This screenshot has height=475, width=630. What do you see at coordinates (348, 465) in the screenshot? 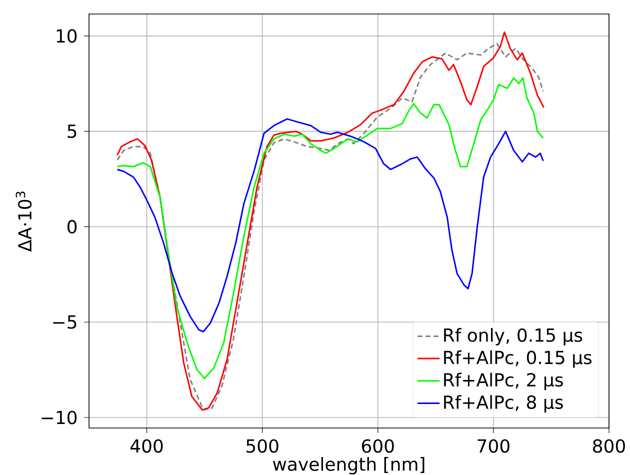
I see `x-axis-title: wavelength [nm]` at bounding box center [348, 465].